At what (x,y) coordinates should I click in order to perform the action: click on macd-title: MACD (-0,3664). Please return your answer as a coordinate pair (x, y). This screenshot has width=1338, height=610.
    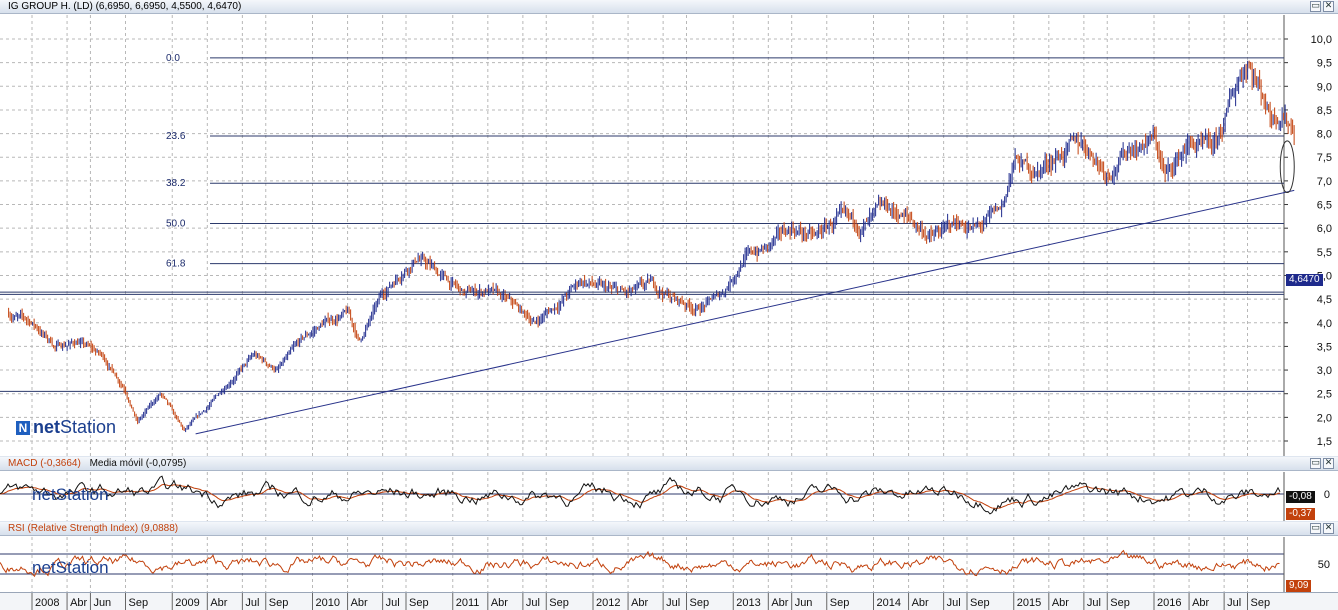
    Looking at the image, I should click on (44, 463).